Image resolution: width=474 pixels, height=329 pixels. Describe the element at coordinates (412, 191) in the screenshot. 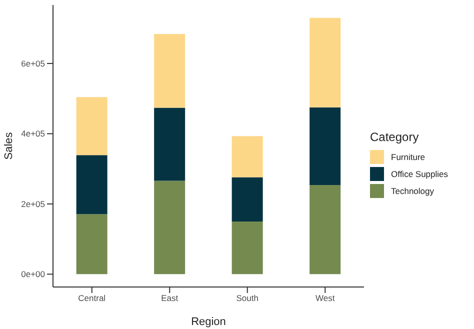

I see `legend-label: Technology` at that location.